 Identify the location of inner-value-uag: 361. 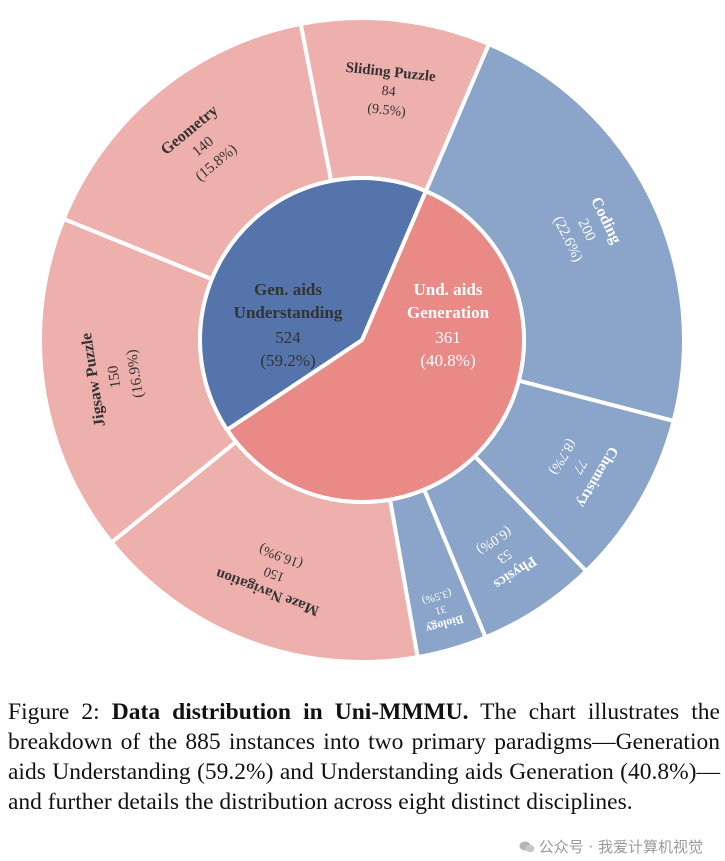
(448, 337).